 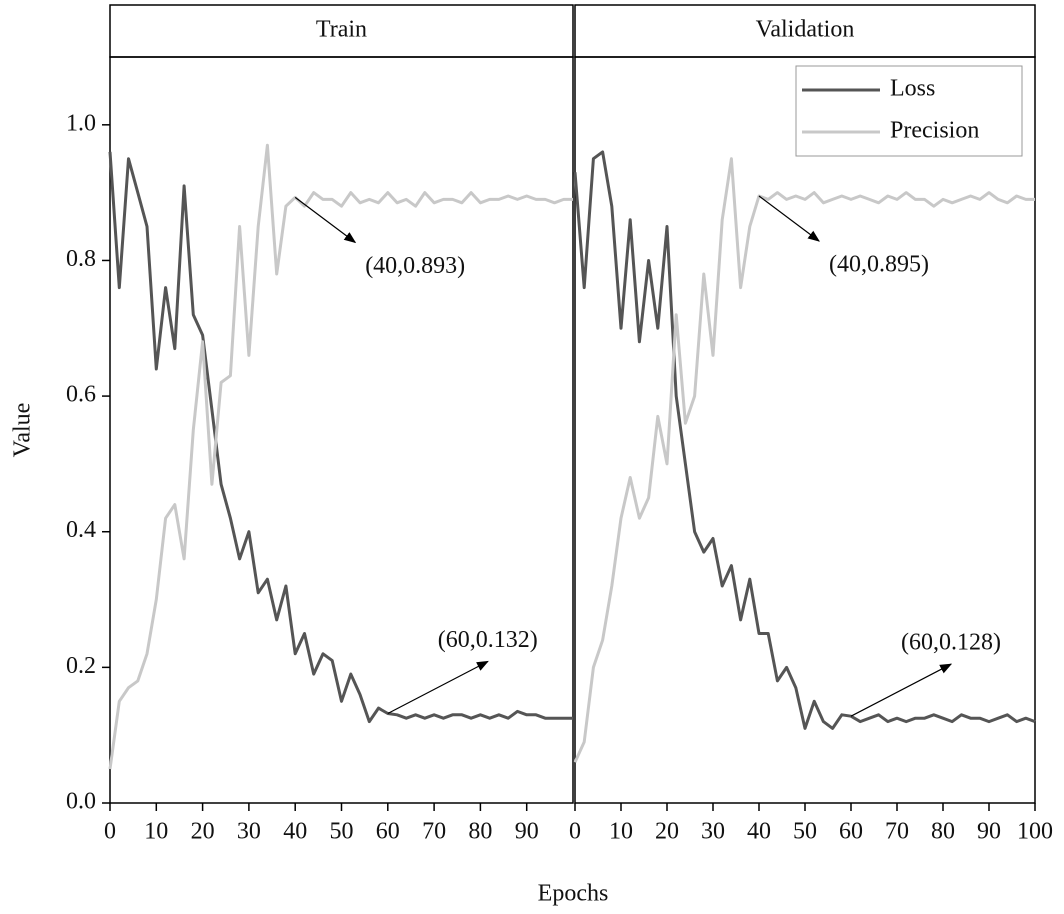 What do you see at coordinates (488, 640) in the screenshot?
I see `annotation-text: (60,0.132)` at bounding box center [488, 640].